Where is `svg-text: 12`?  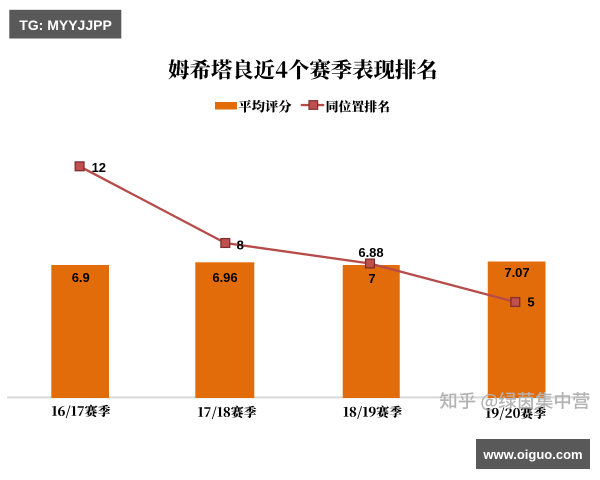 svg-text: 12 is located at coordinates (99, 167).